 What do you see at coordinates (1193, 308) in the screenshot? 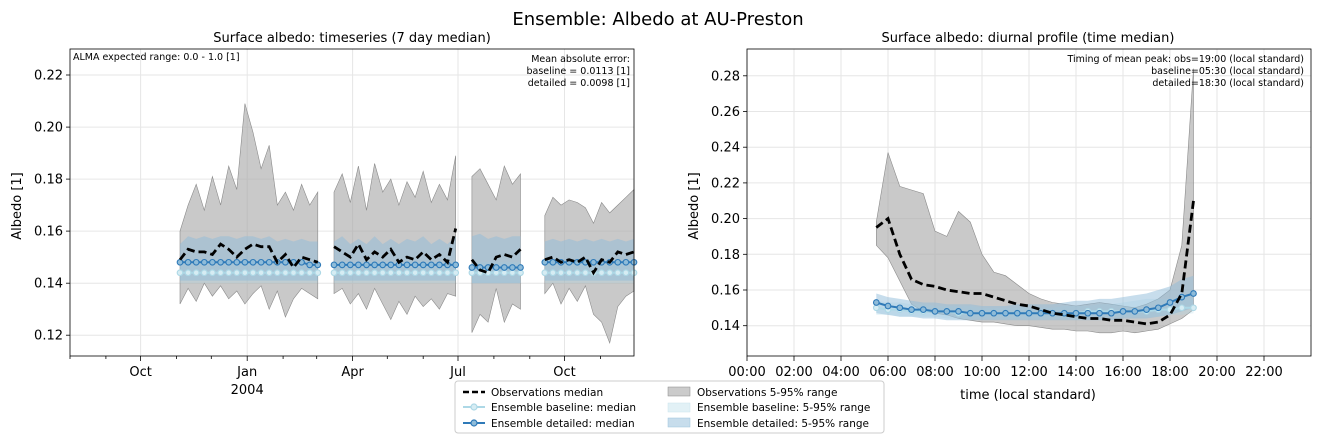
I see `diurnal-baseline-point` at bounding box center [1193, 308].